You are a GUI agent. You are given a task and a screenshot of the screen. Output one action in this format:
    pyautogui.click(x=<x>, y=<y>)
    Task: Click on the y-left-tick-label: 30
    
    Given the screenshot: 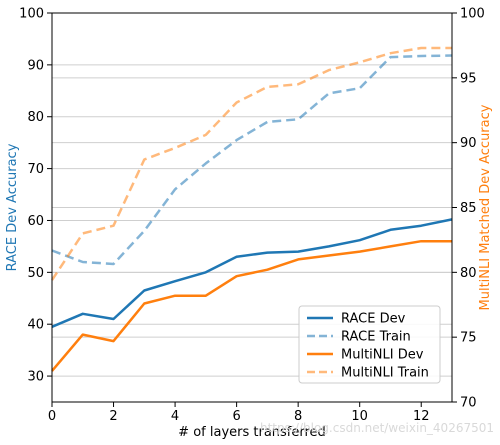 What is the action you would take?
    pyautogui.click(x=35, y=377)
    